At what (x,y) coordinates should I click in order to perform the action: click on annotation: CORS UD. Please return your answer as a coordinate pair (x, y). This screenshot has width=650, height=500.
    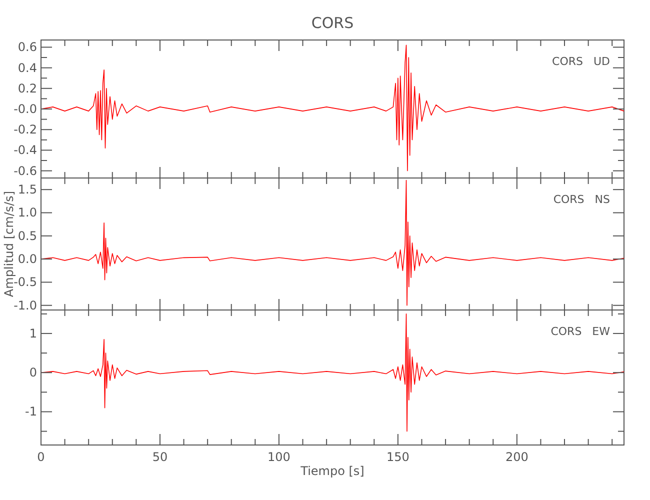
    Looking at the image, I should click on (581, 61).